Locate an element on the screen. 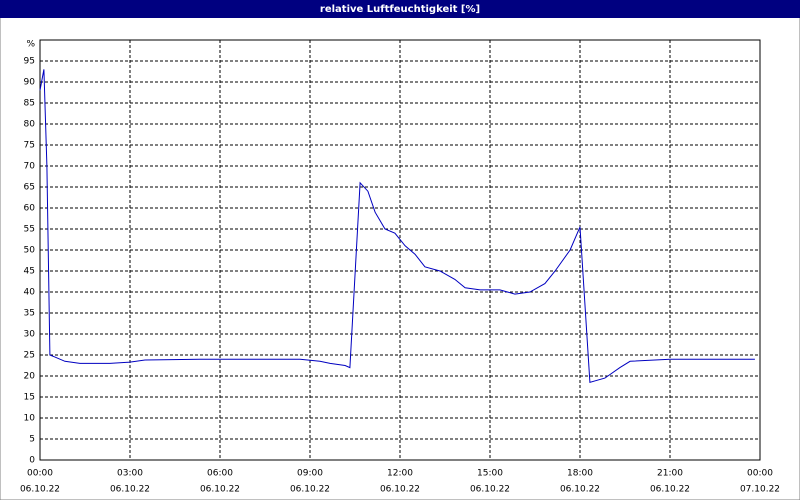  title-bar is located at coordinates (400, 9).